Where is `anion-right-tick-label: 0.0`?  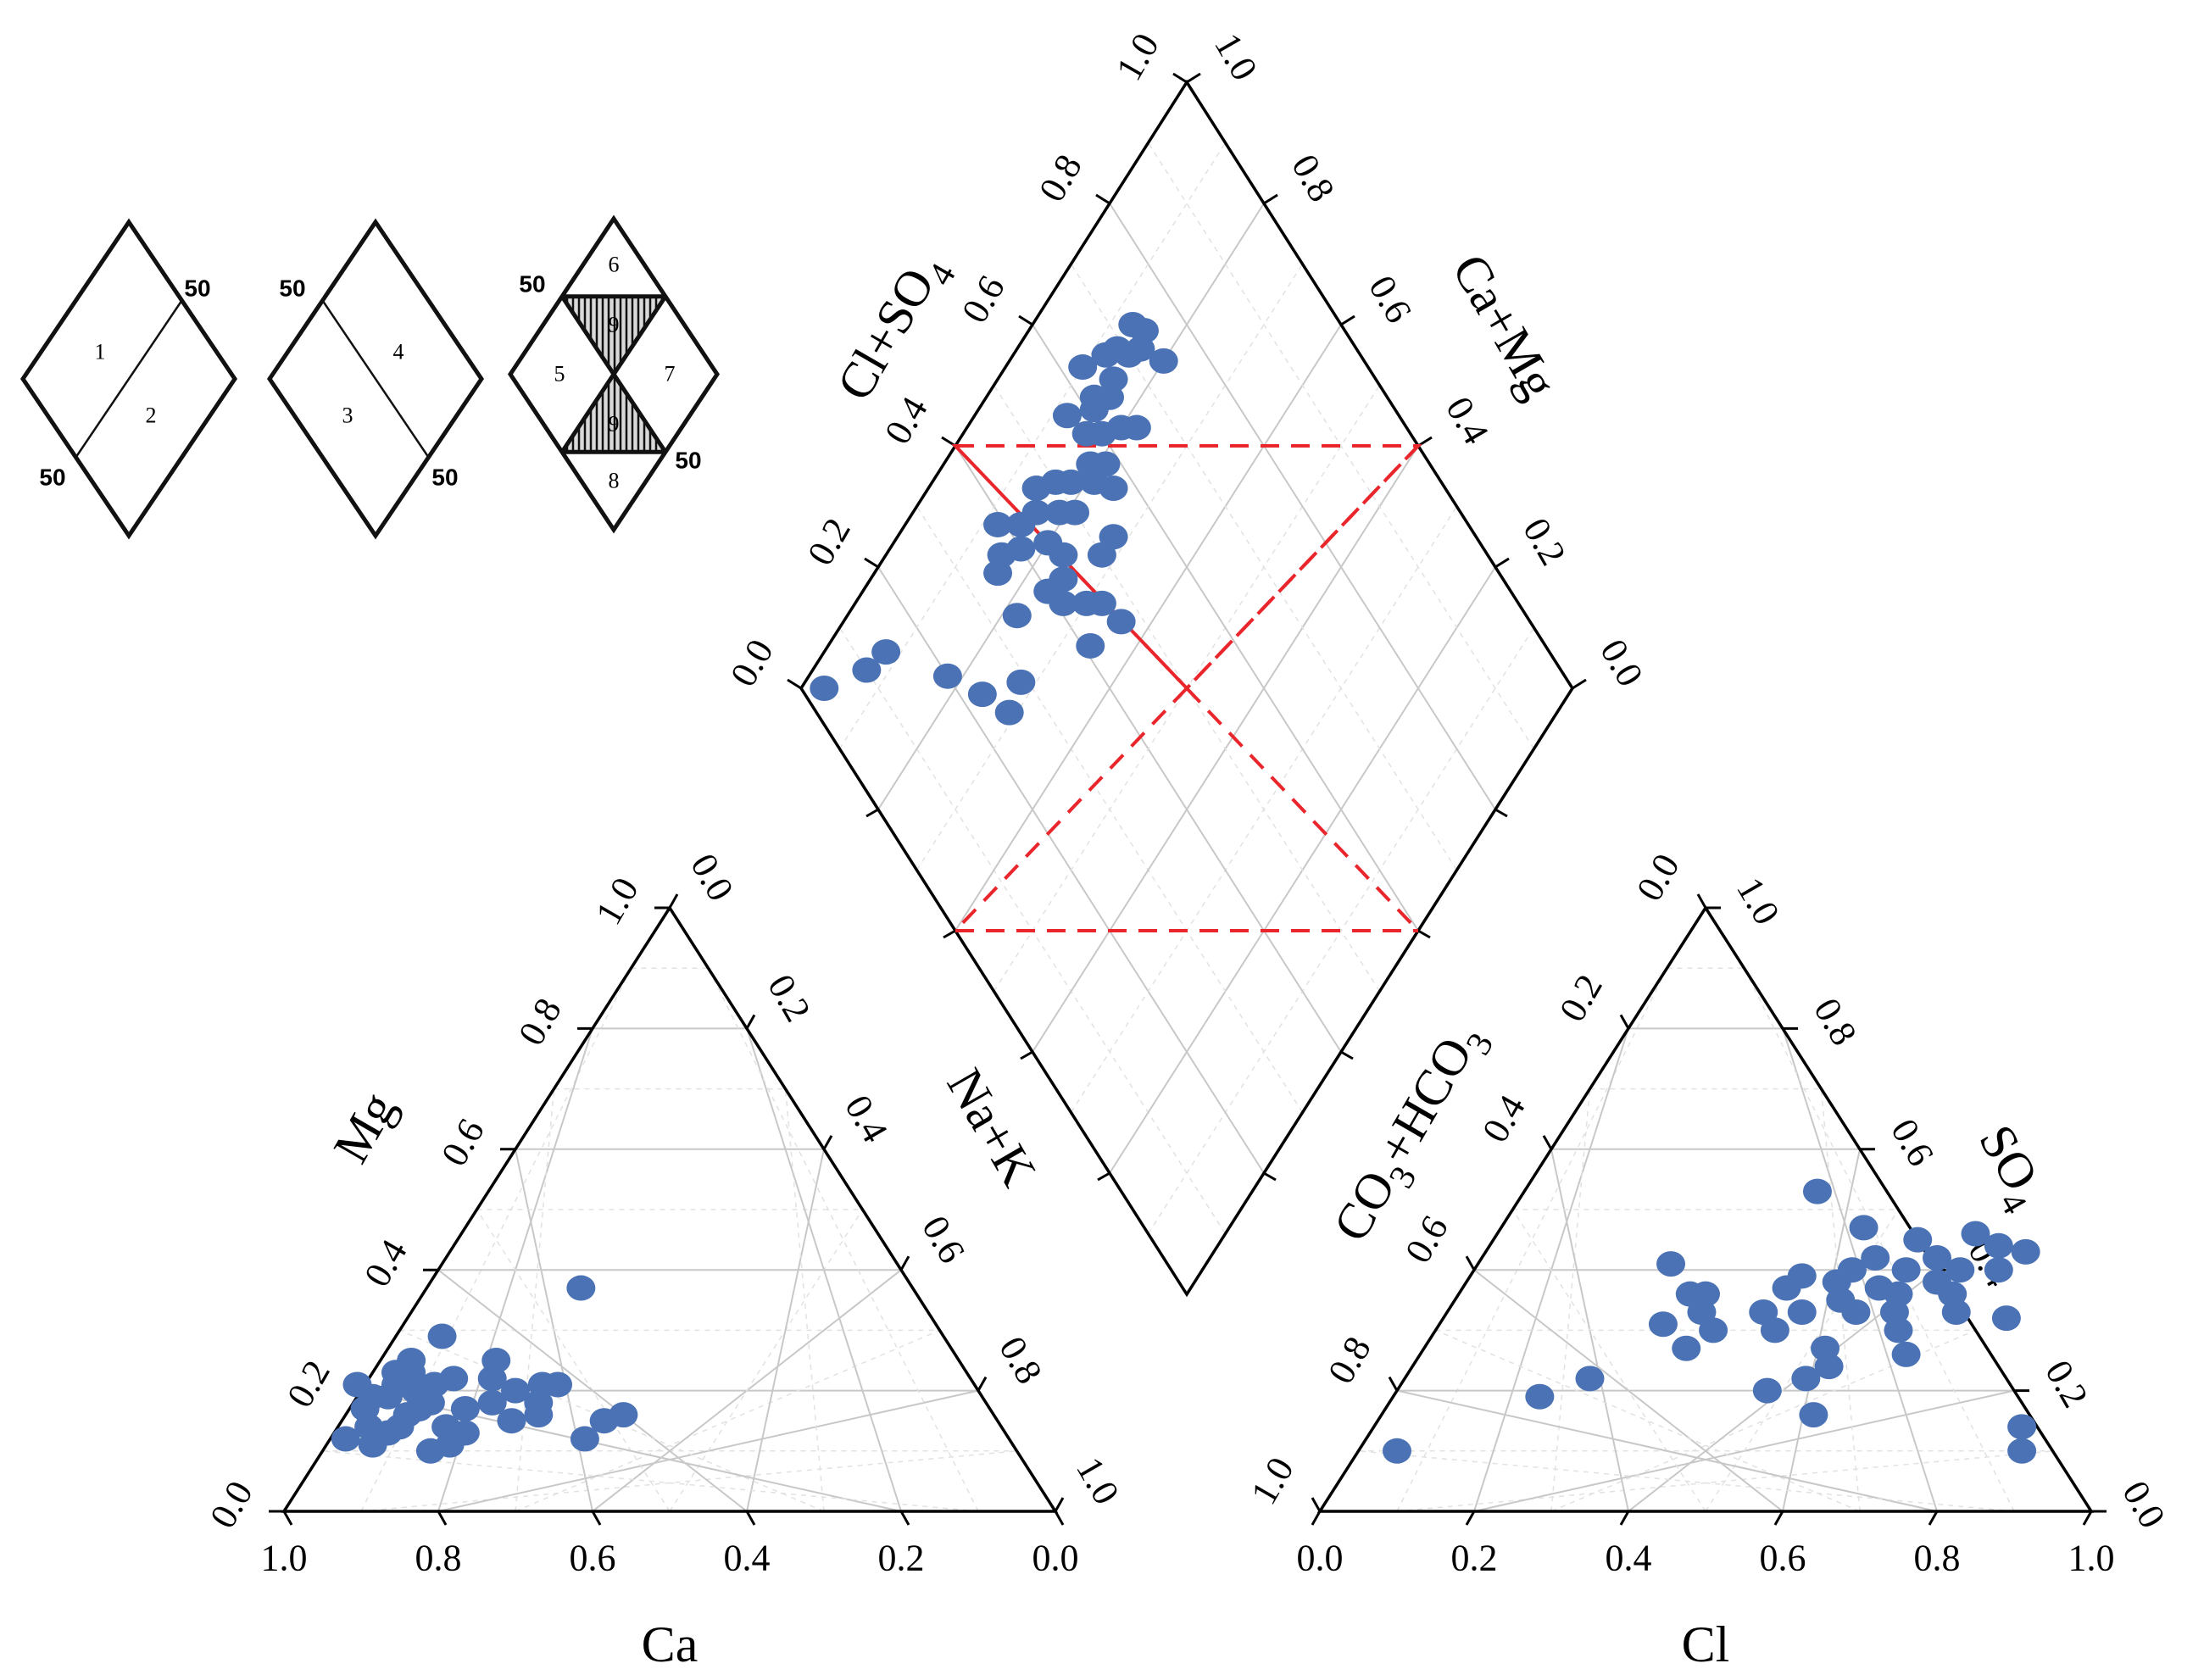 anion-right-tick-label: 0.0 is located at coordinates (2143, 1504).